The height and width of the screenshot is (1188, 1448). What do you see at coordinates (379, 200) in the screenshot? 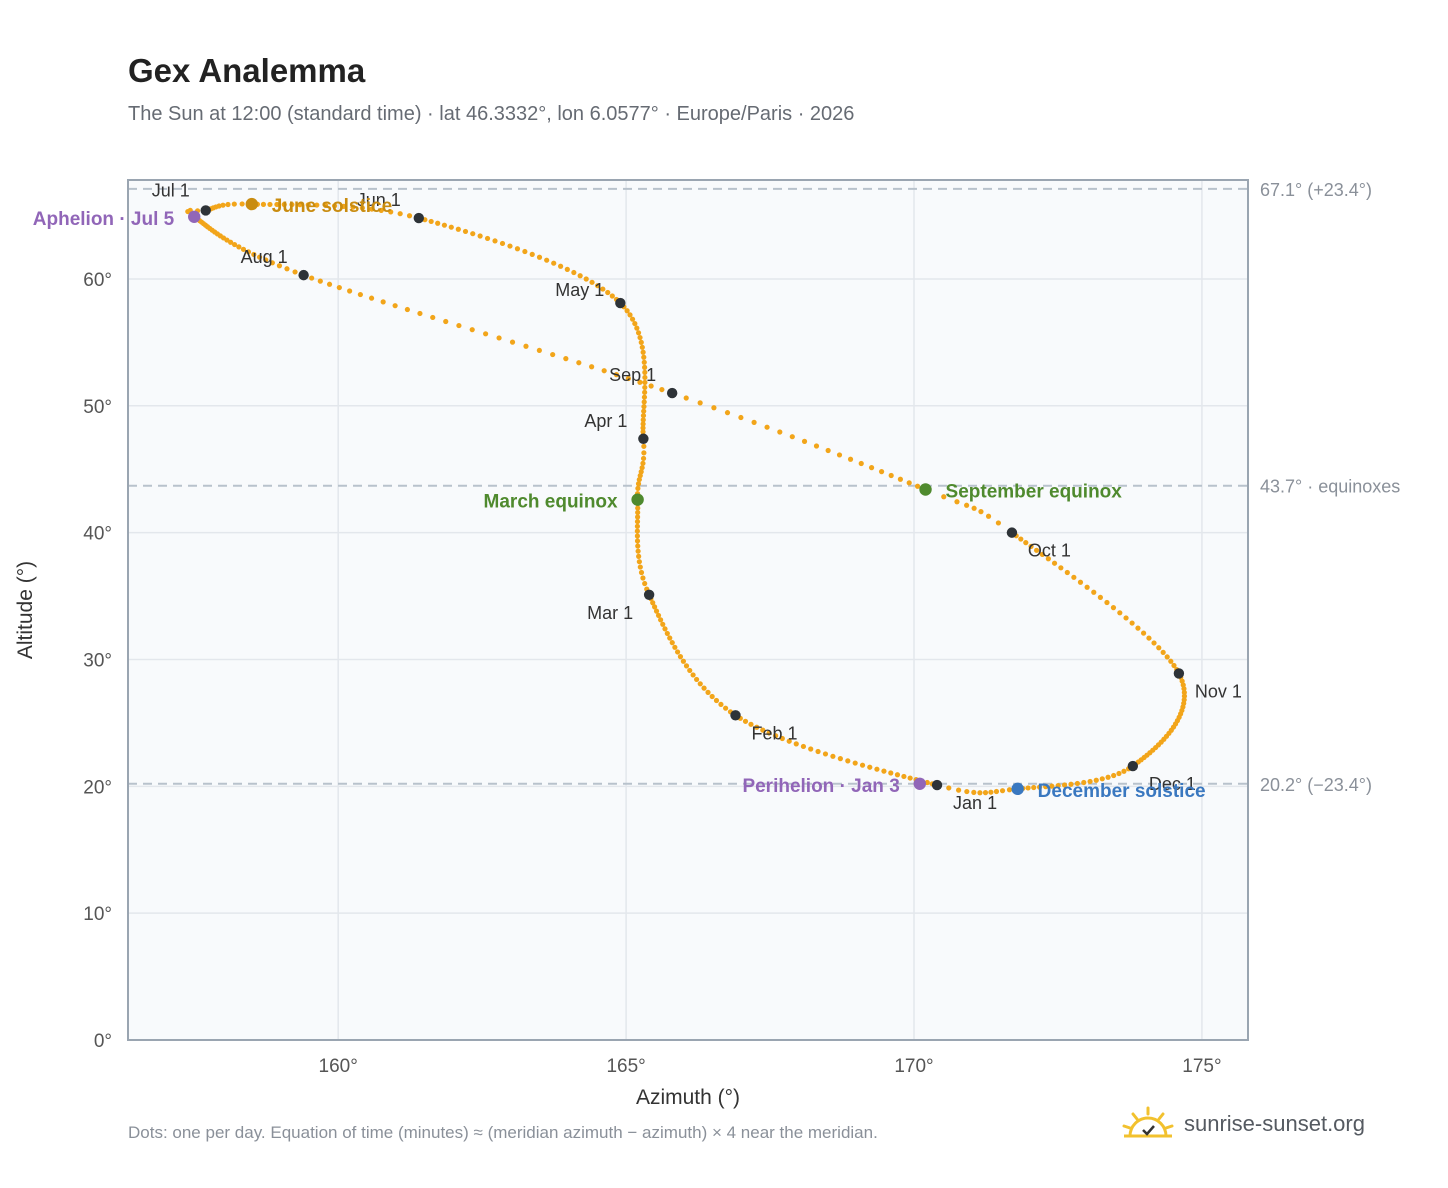
I see `month-marker-label: Jun 1` at bounding box center [379, 200].